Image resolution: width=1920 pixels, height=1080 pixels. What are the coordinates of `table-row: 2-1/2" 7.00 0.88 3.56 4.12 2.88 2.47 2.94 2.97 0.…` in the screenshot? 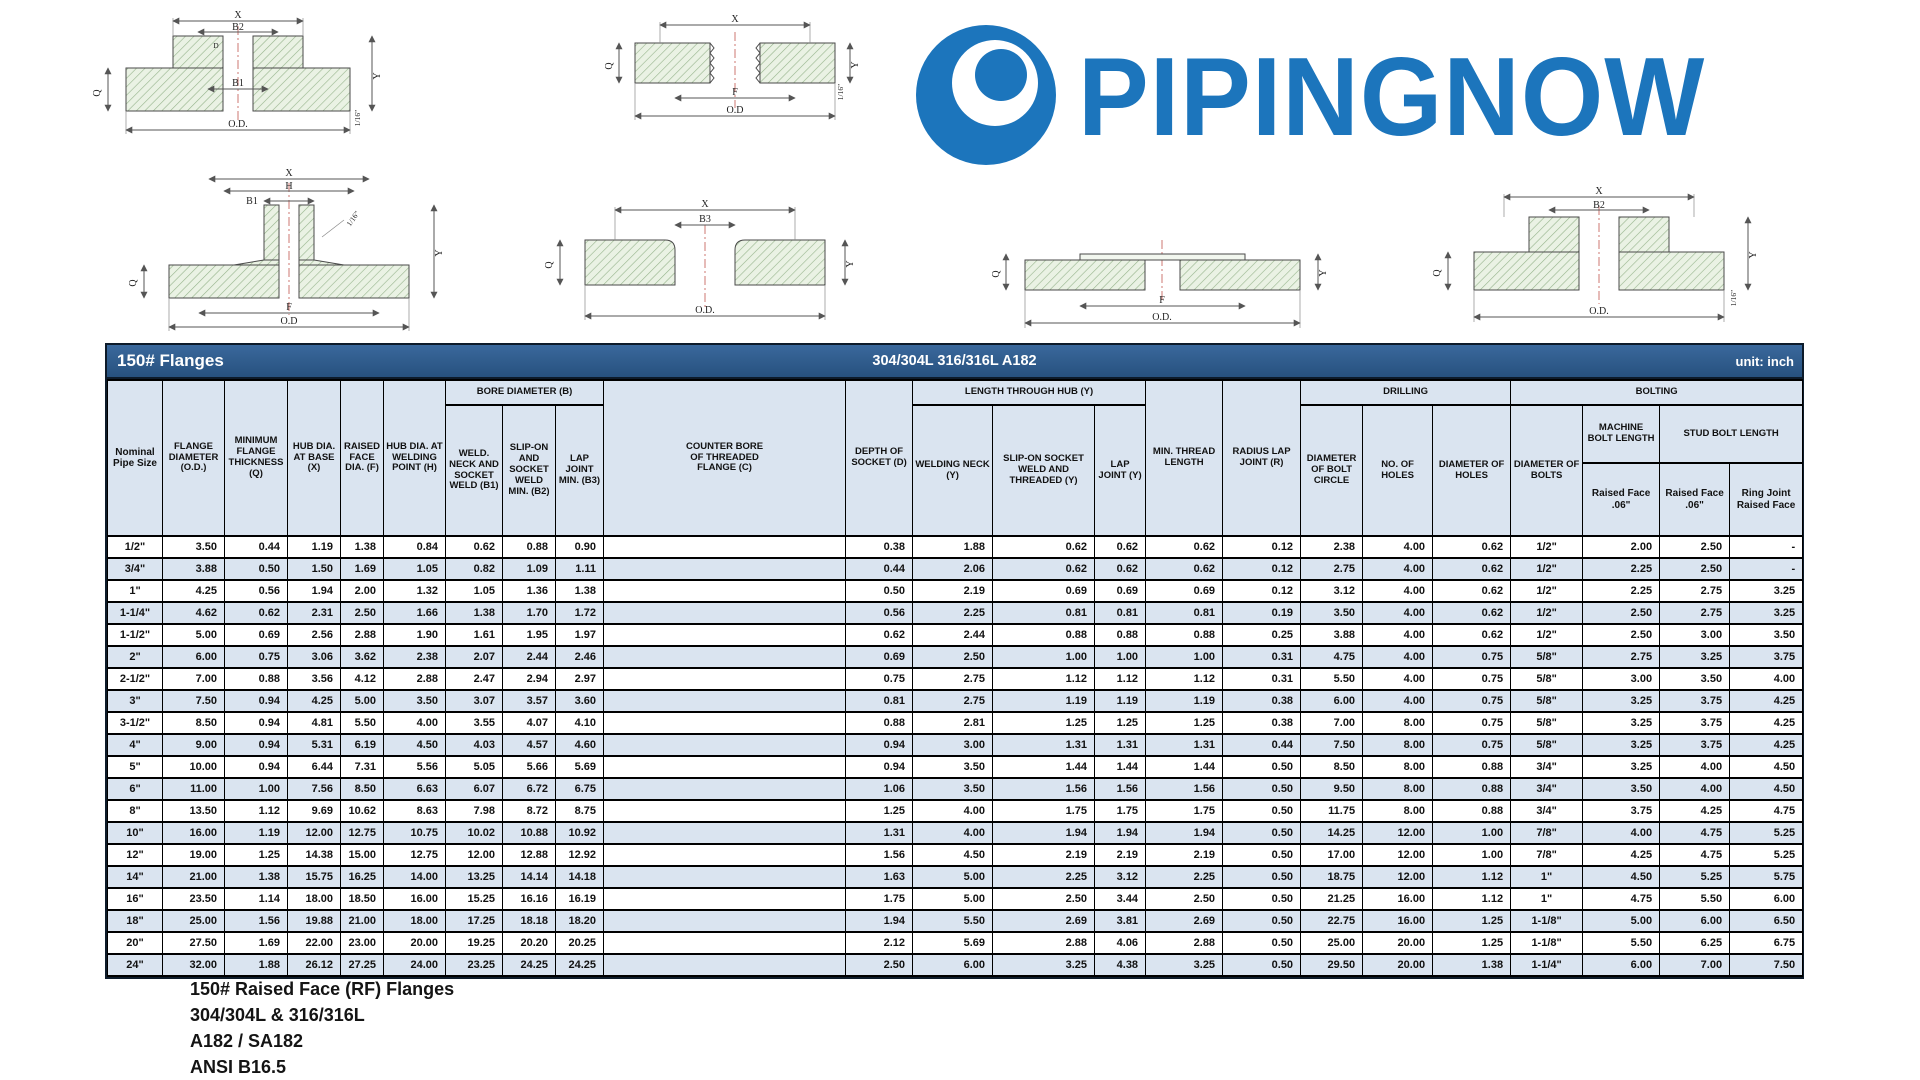 It's located at (955, 679).